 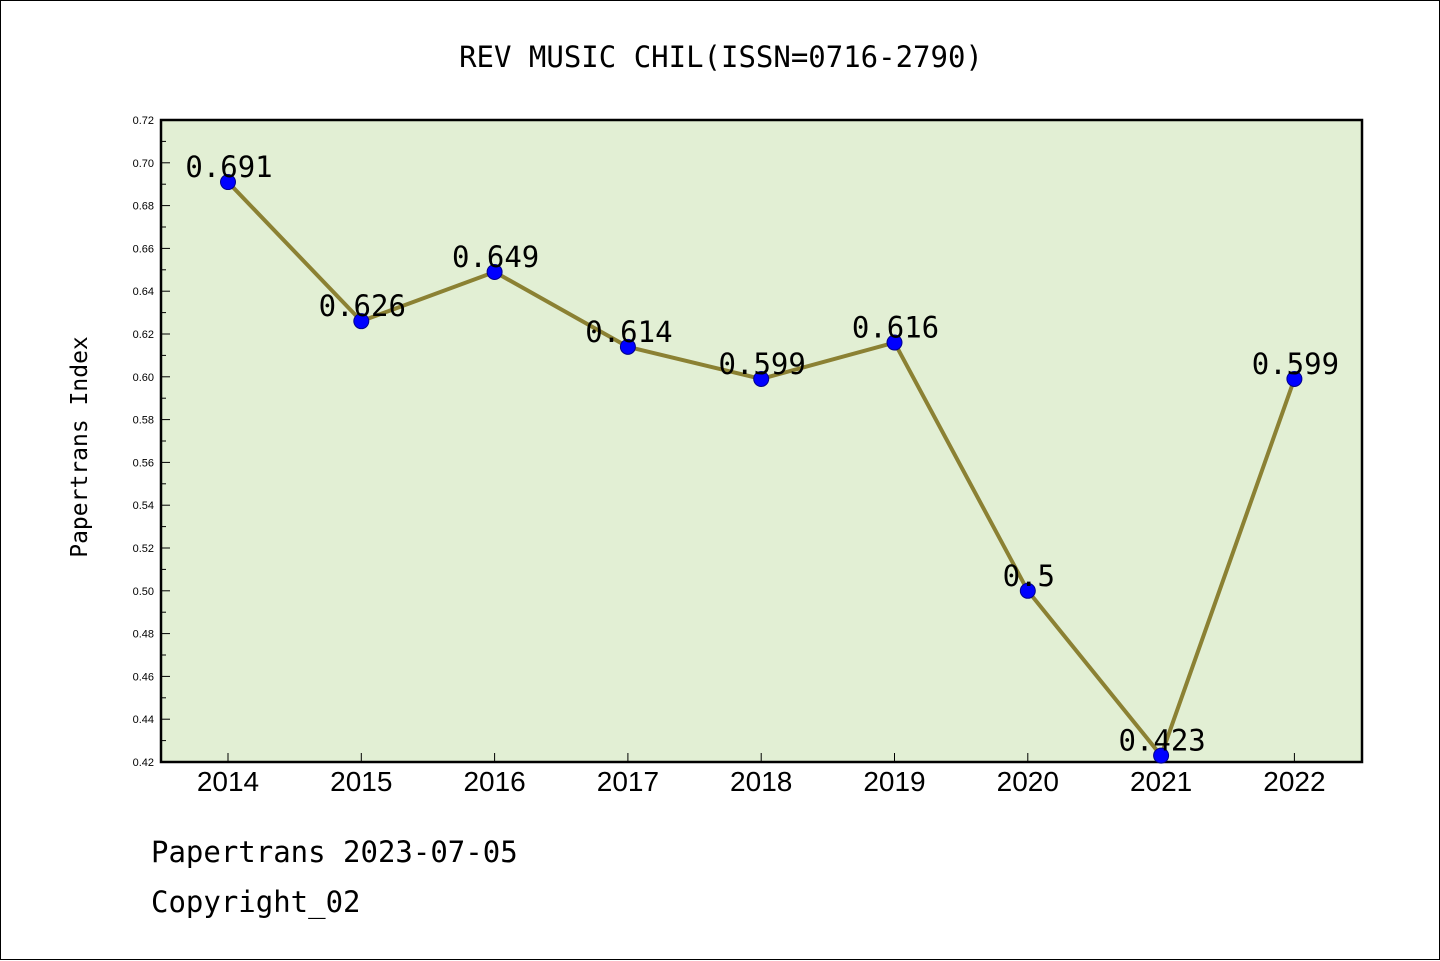 What do you see at coordinates (1028, 781) in the screenshot?
I see `x-tick-label: 2020` at bounding box center [1028, 781].